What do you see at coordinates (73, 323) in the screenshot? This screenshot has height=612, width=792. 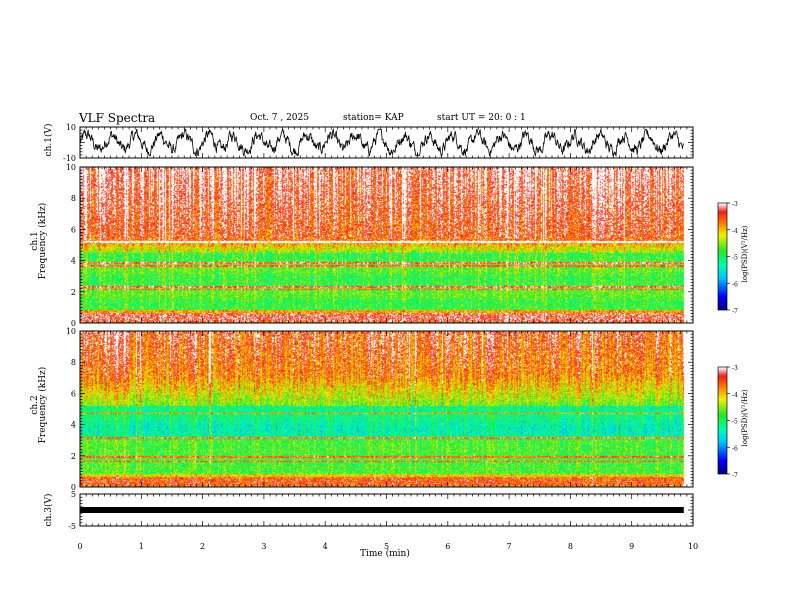 I see `ch1-spectrogram-ytick-label: 0` at bounding box center [73, 323].